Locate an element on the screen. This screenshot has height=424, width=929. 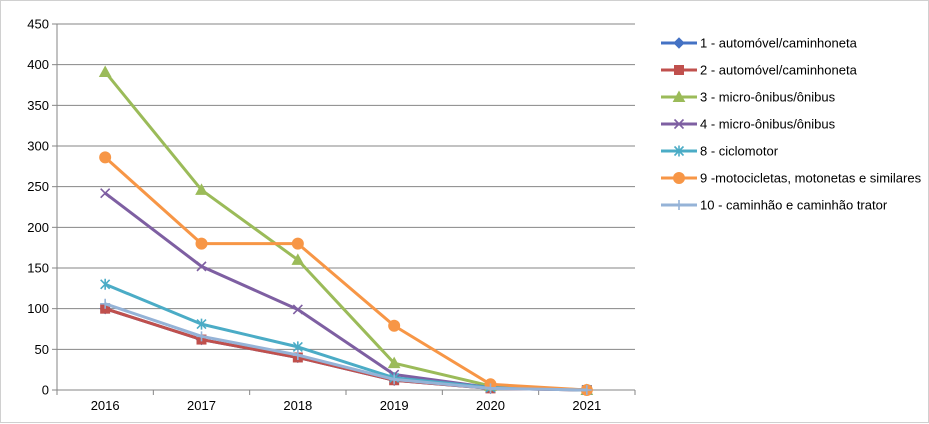
x-tick-label: 2018 is located at coordinates (297, 405).